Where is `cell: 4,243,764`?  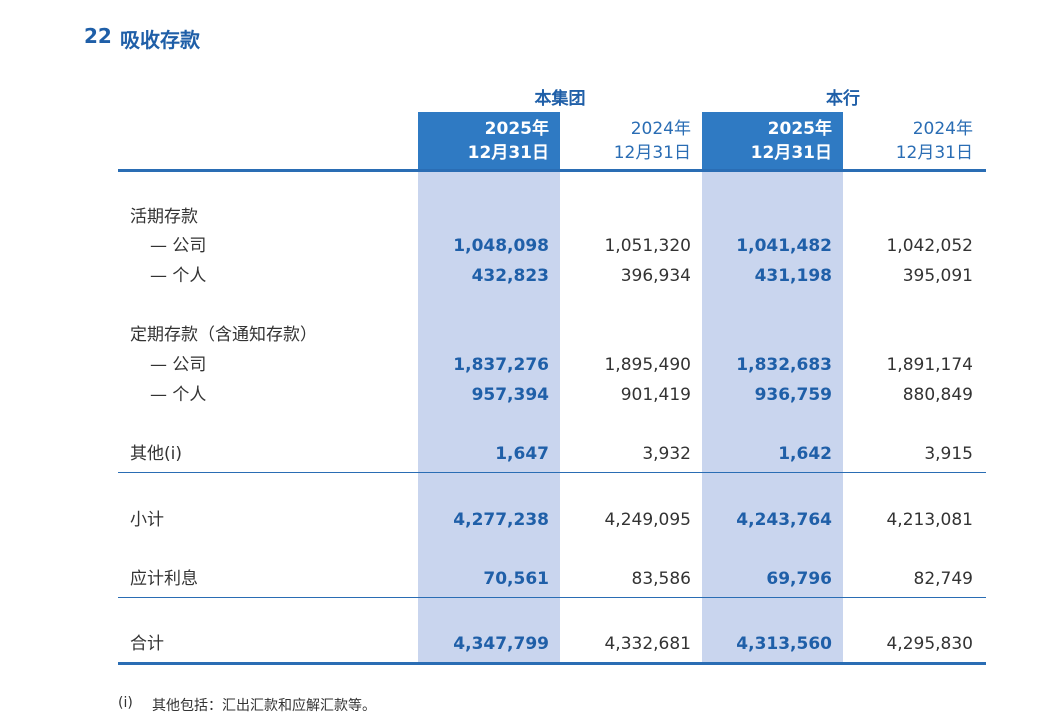
cell: 4,243,764 is located at coordinates (784, 520).